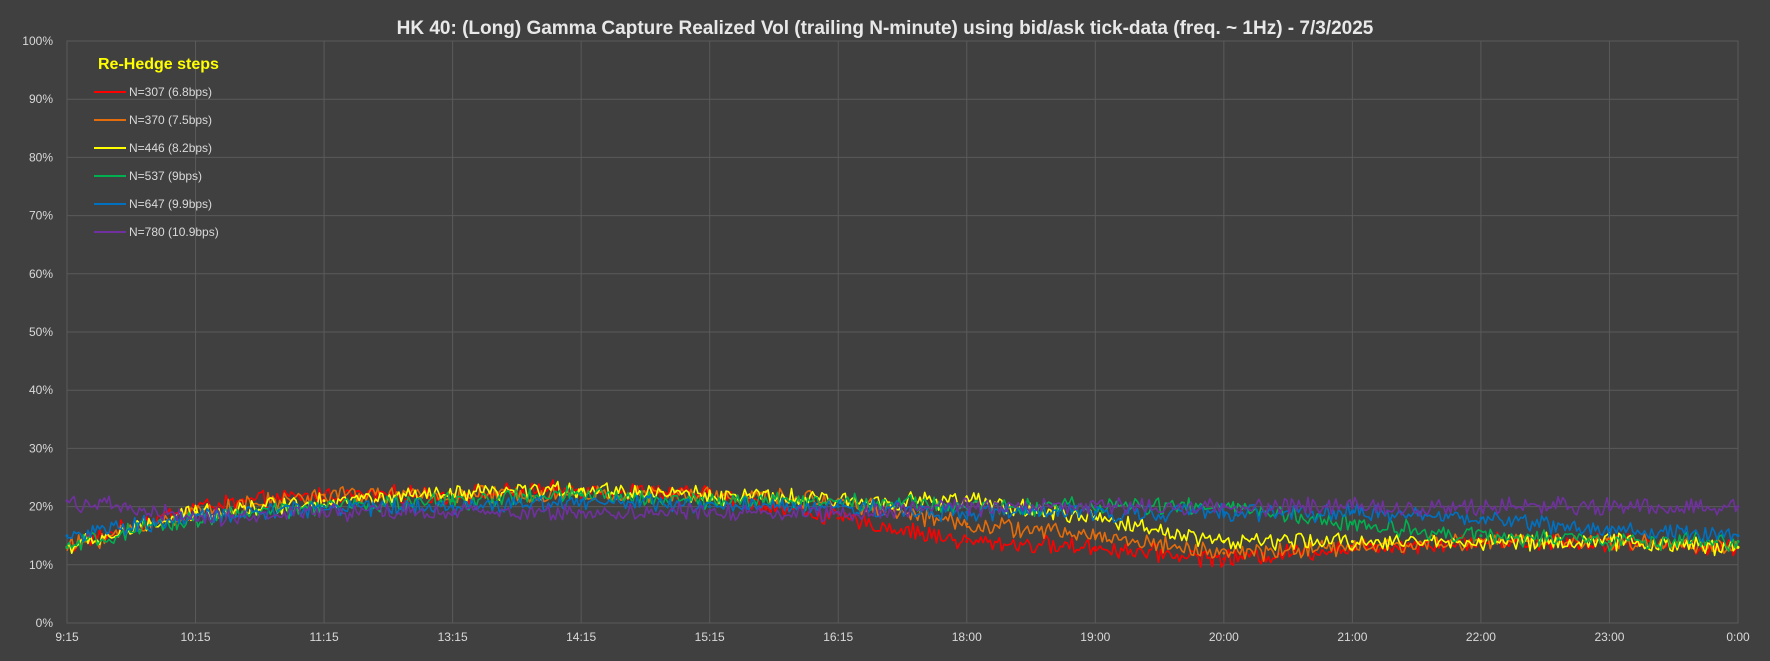 Image resolution: width=1770 pixels, height=661 pixels. What do you see at coordinates (324, 637) in the screenshot?
I see `x-tick-label: 11:15` at bounding box center [324, 637].